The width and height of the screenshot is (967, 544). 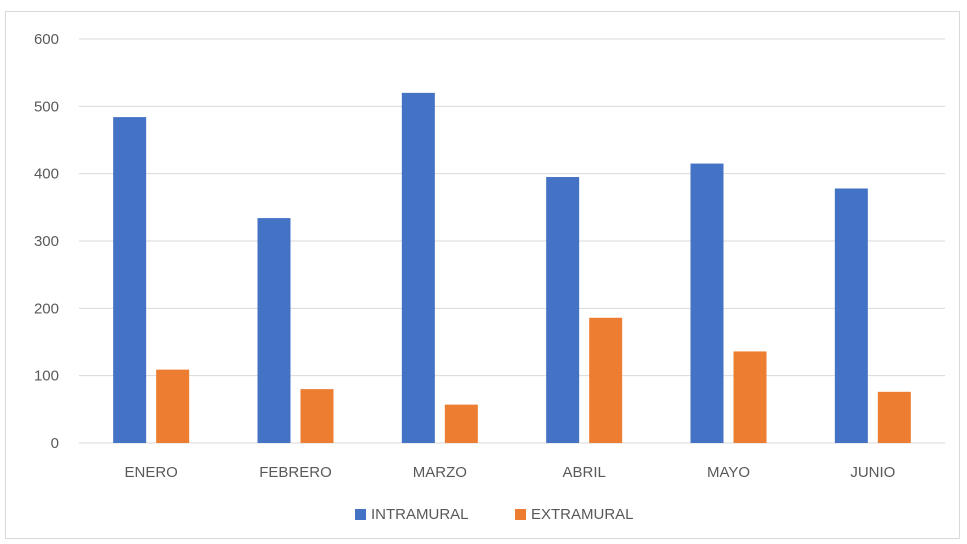 What do you see at coordinates (894, 417) in the screenshot?
I see `bar-extramural-junio` at bounding box center [894, 417].